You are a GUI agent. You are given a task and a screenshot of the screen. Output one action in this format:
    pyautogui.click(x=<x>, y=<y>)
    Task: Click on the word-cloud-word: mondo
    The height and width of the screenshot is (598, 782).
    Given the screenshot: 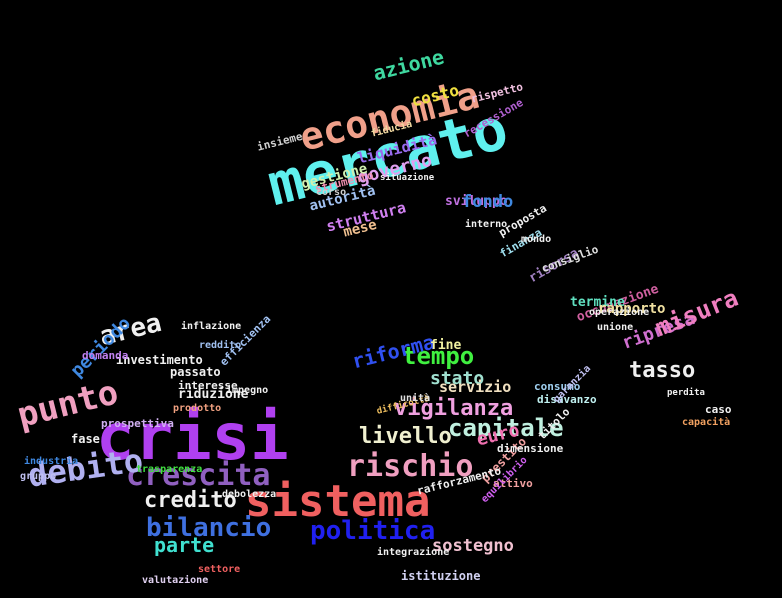 What is the action you would take?
    pyautogui.click(x=536, y=239)
    